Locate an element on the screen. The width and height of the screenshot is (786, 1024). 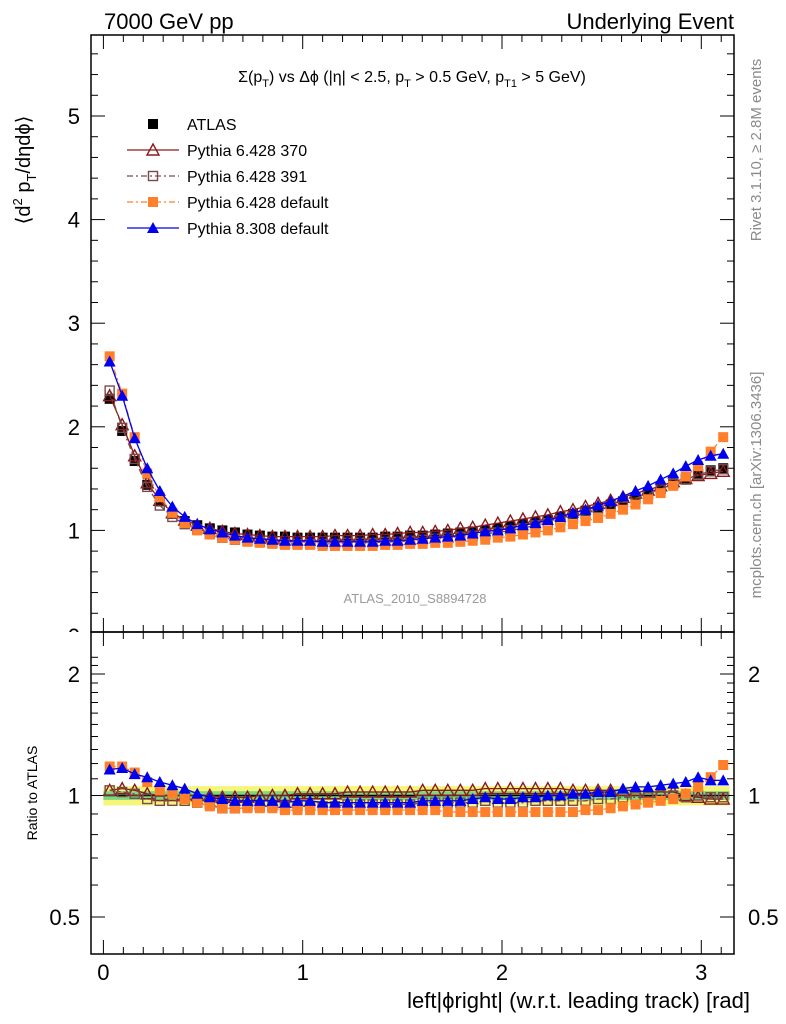
y-tick-label-zero: 0 is located at coordinates (74, 636).